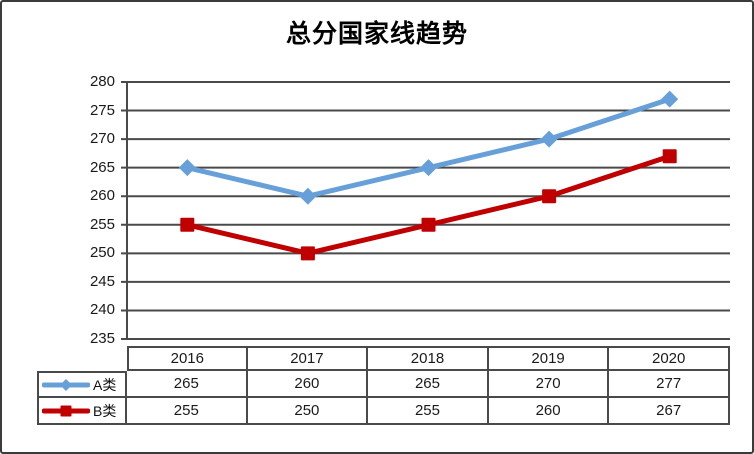 This screenshot has height=454, width=754. What do you see at coordinates (82, 358) in the screenshot?
I see `table-corner-cell` at bounding box center [82, 358].